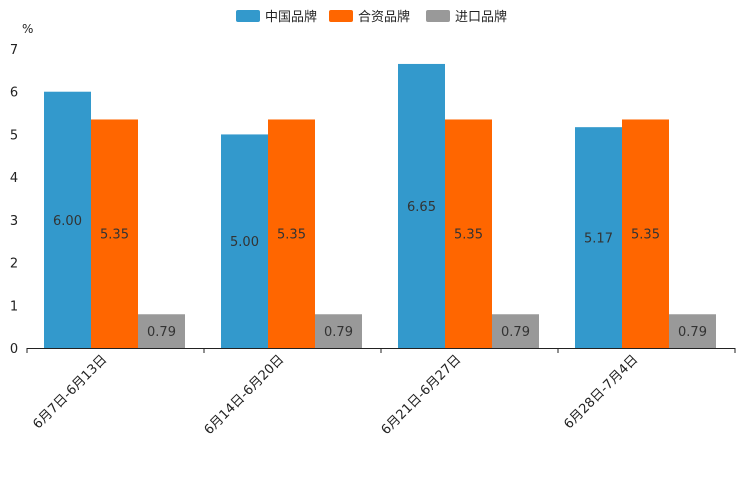 This screenshot has height=496, width=744. I want to click on y-tick-label: 3, so click(14, 221).